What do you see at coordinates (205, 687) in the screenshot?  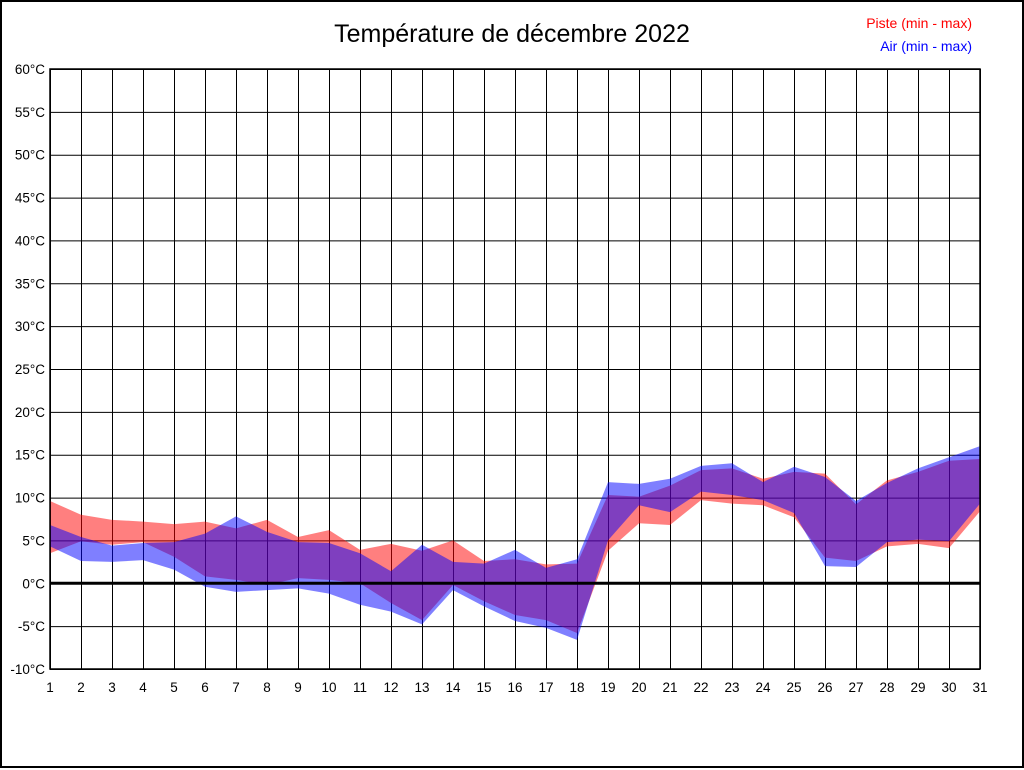 I see `svg-text: 6` at bounding box center [205, 687].